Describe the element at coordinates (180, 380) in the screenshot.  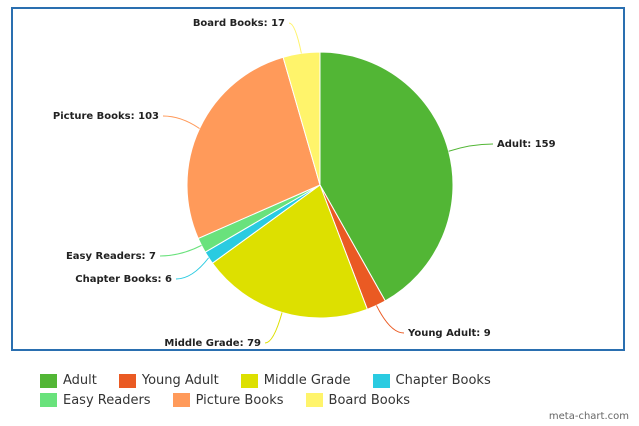
I see `legend-label: Young Adult` at that location.